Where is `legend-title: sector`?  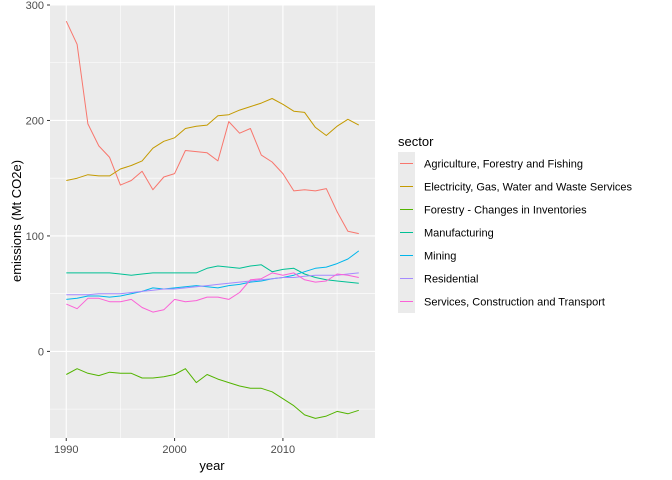 legend-title: sector is located at coordinates (416, 141).